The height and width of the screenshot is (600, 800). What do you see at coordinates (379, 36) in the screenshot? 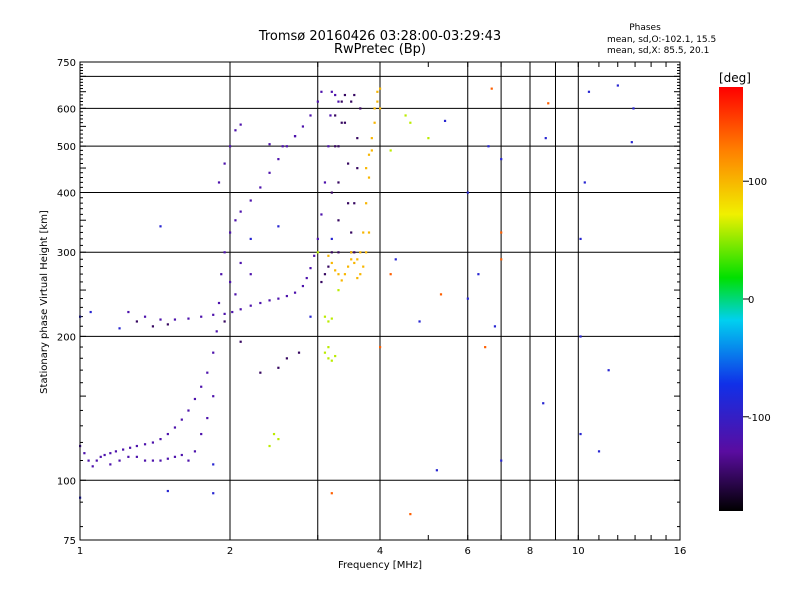
I see `chart-title: Tromsø 20160426 03:28:00-03:29:43` at bounding box center [379, 36].